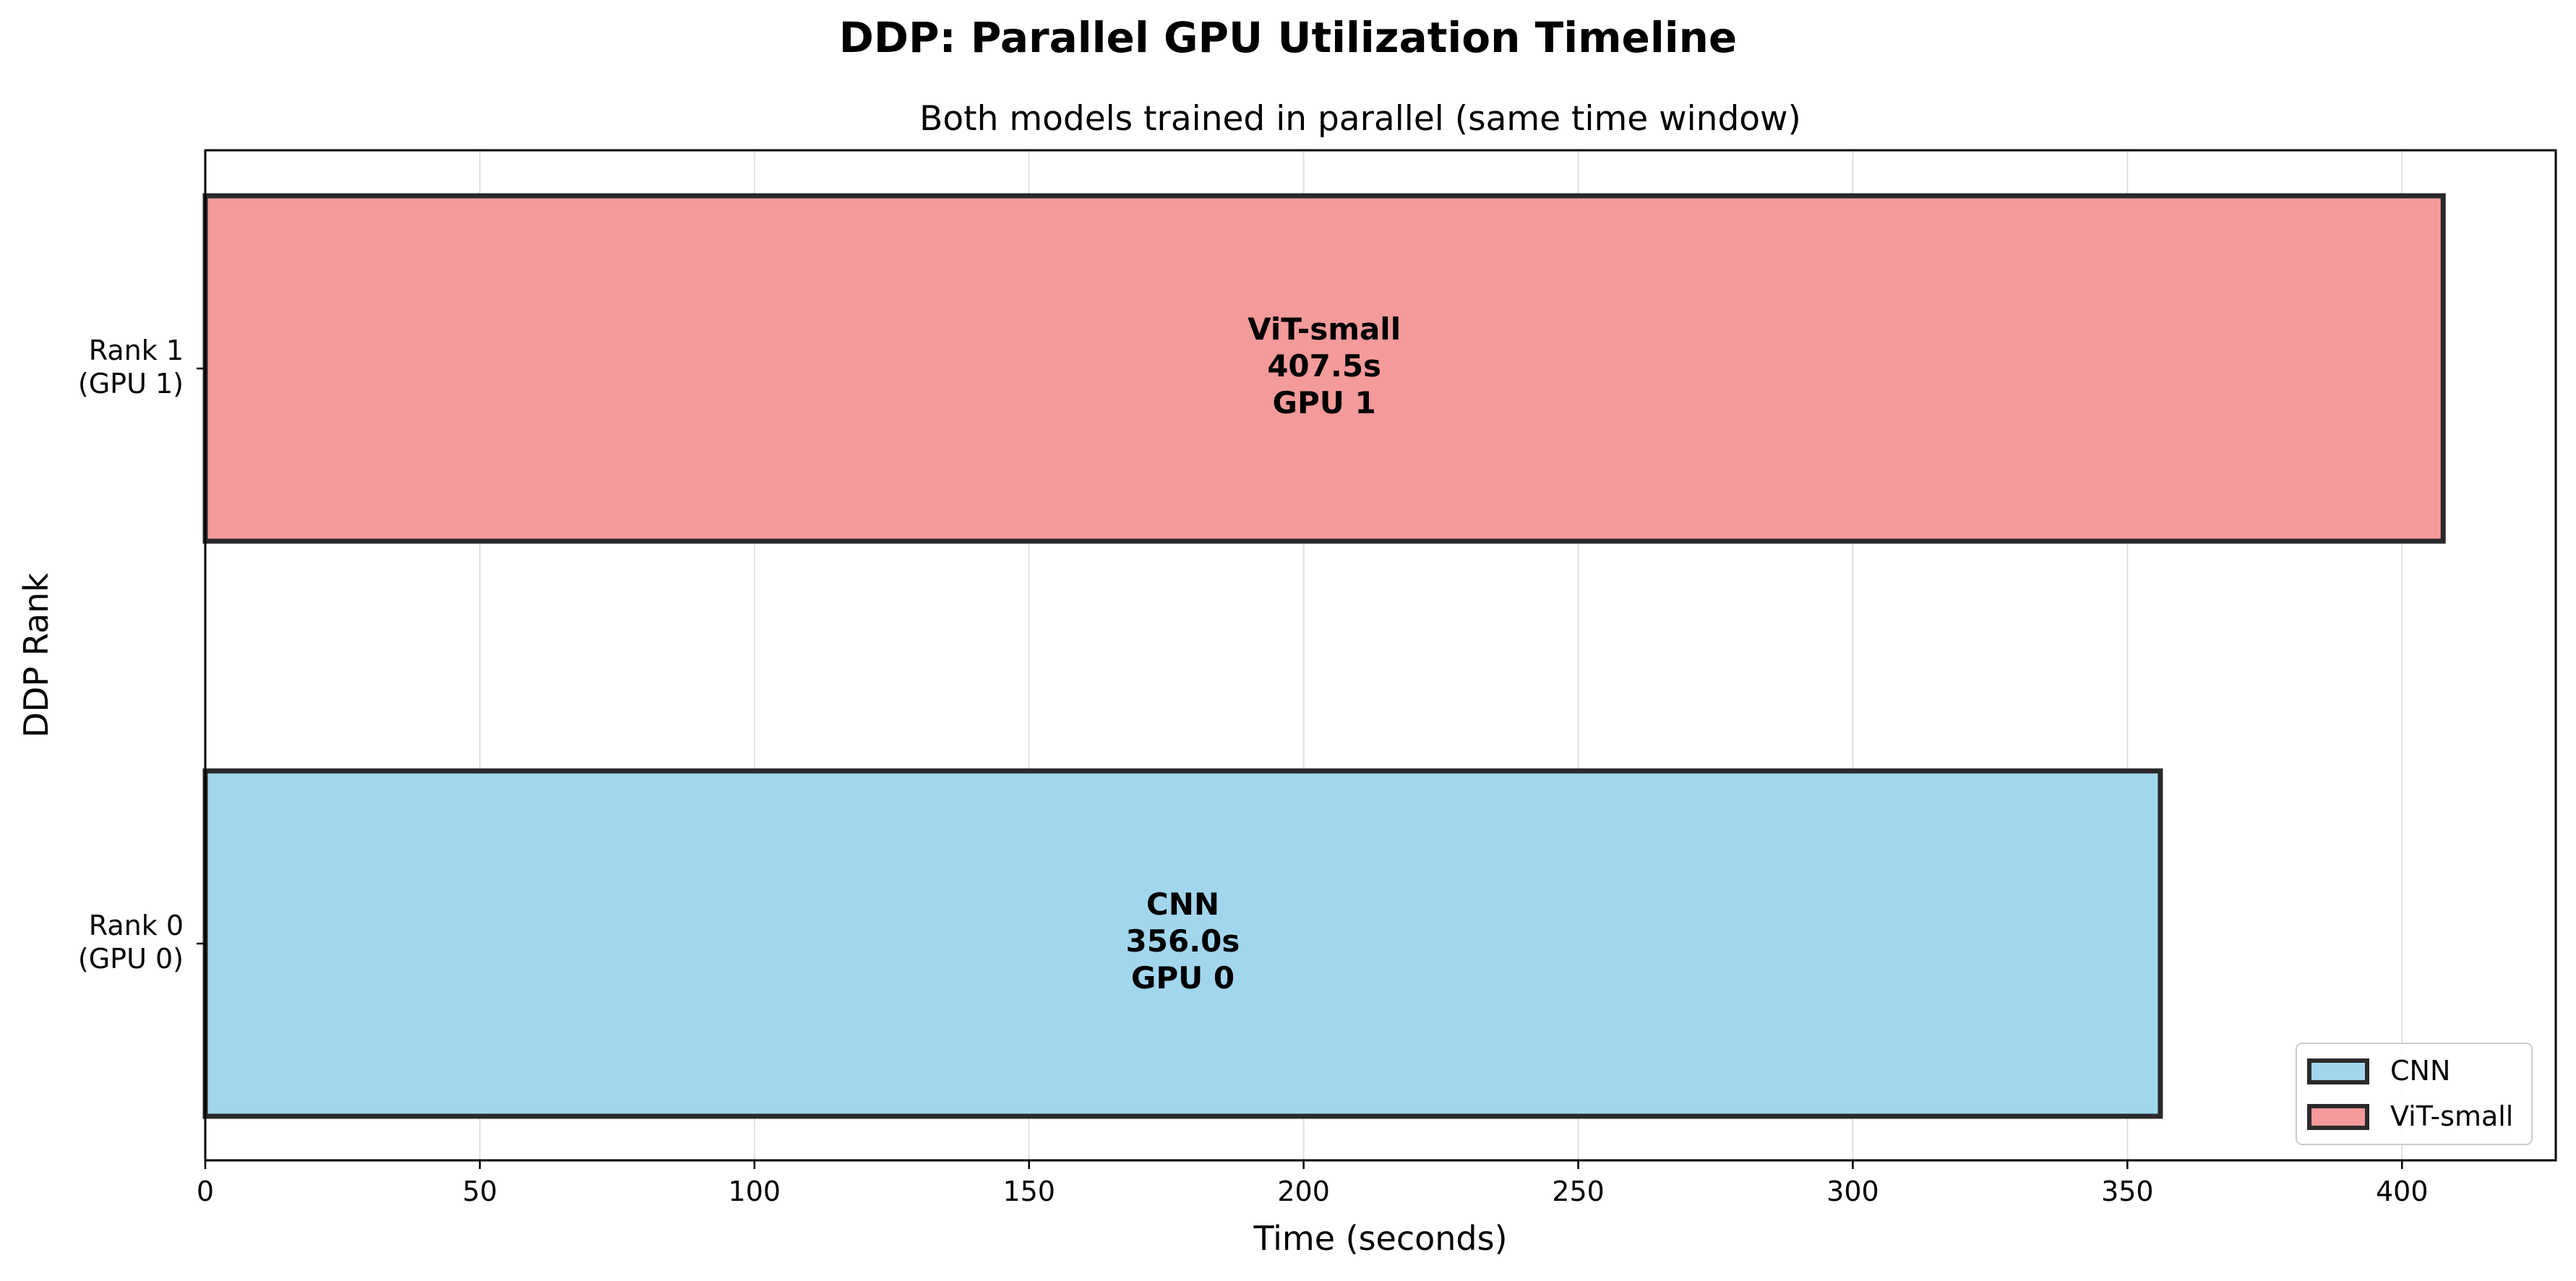 Image resolution: width=2576 pixels, height=1281 pixels. What do you see at coordinates (2451, 1116) in the screenshot?
I see `legend-label-vit-small: ViT-small` at bounding box center [2451, 1116].